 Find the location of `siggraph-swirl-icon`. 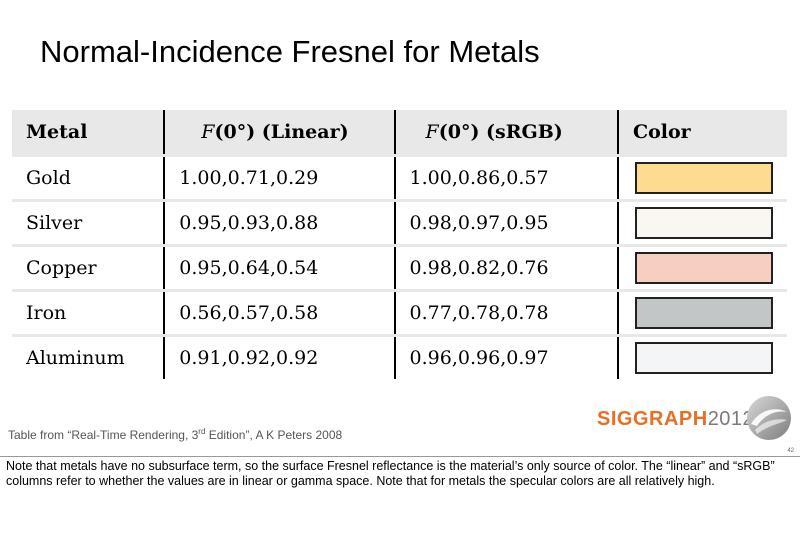

siggraph-swirl-icon is located at coordinates (769, 418).